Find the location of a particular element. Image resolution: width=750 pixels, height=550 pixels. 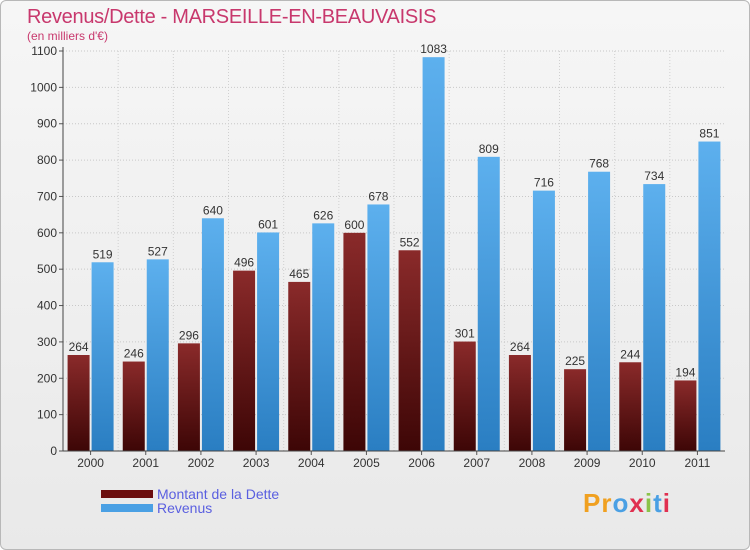

data-label-revenus: 734 is located at coordinates (654, 176).